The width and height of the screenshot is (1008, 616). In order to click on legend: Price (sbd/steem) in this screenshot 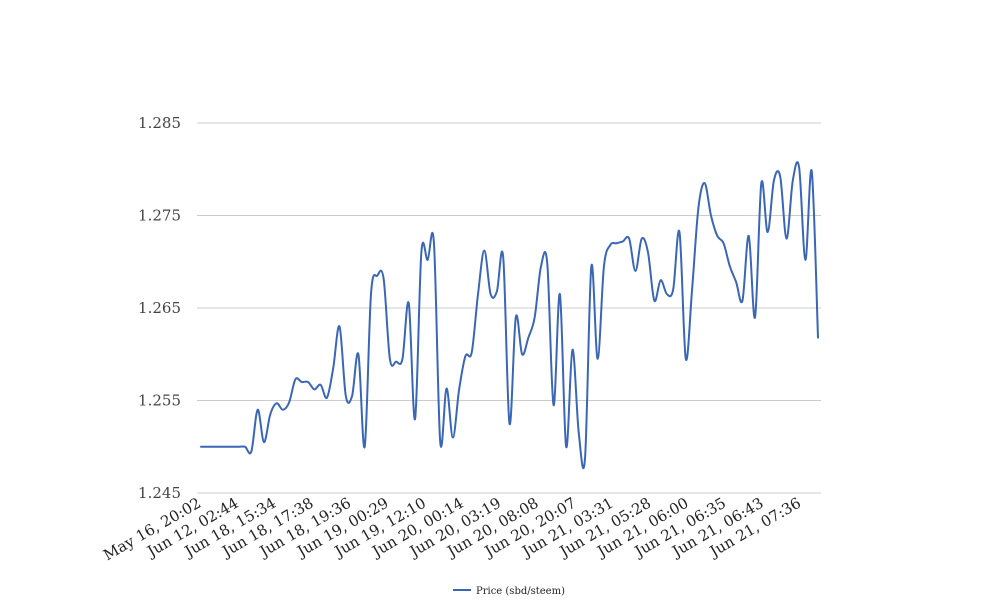, I will do `click(509, 591)`.